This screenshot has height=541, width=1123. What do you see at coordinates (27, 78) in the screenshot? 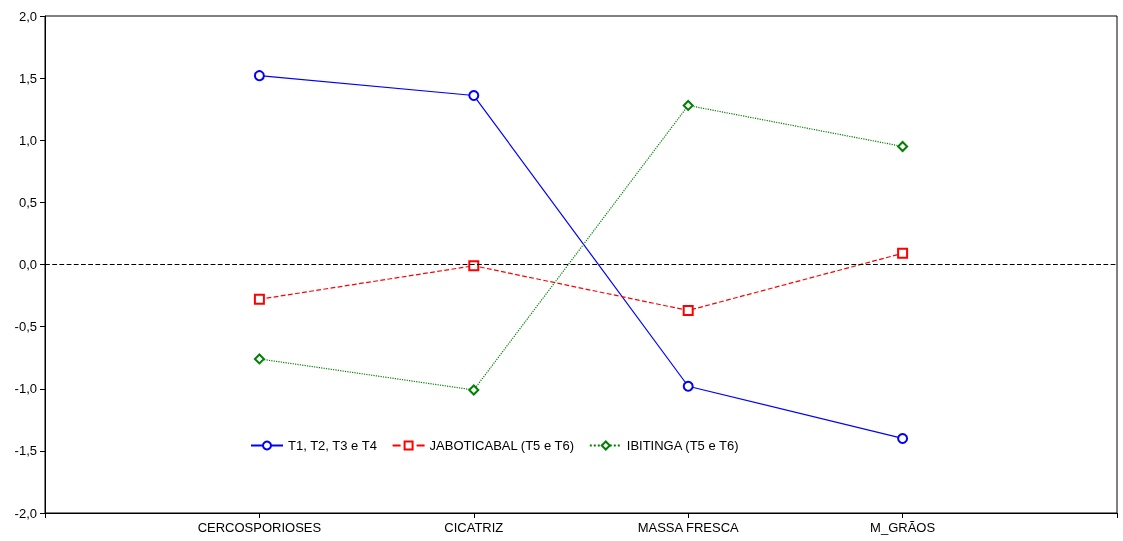
I see `y-tick-label: 1,5` at bounding box center [27, 78].